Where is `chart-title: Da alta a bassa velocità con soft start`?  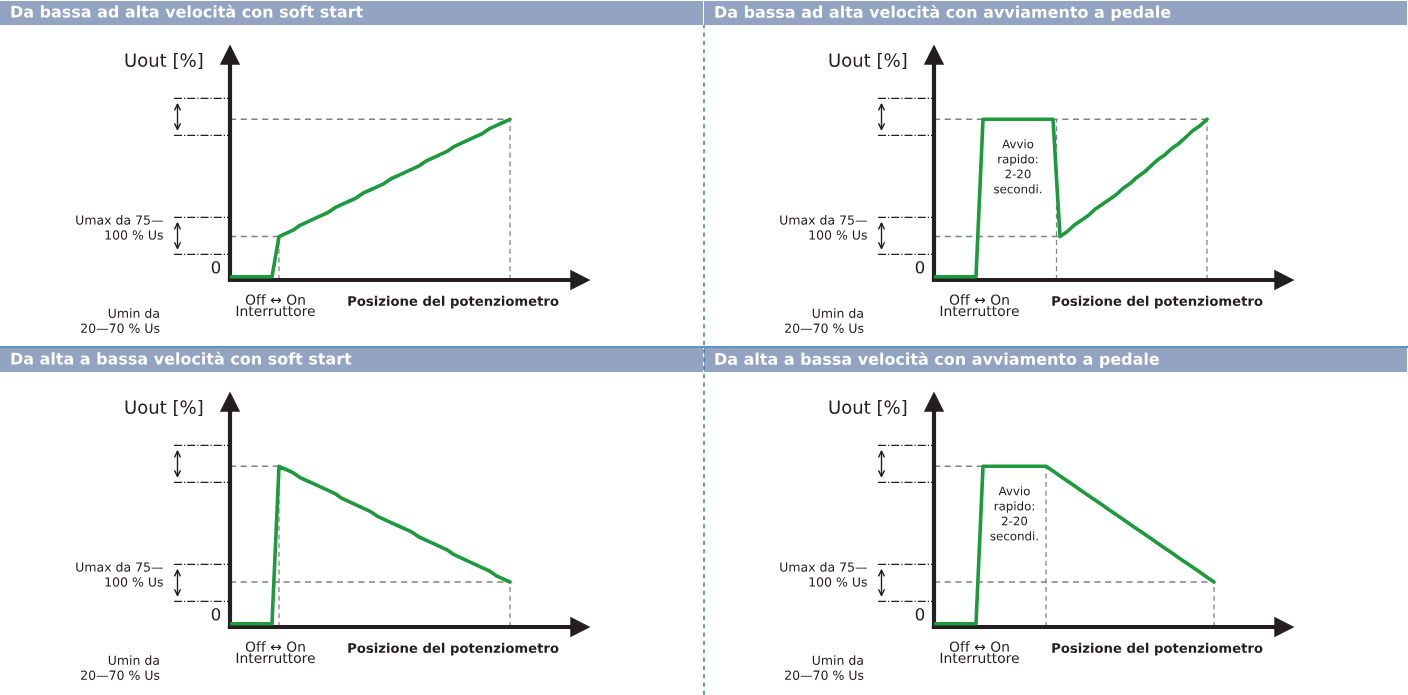 chart-title: Da alta a bassa velocità con soft start is located at coordinates (181, 358).